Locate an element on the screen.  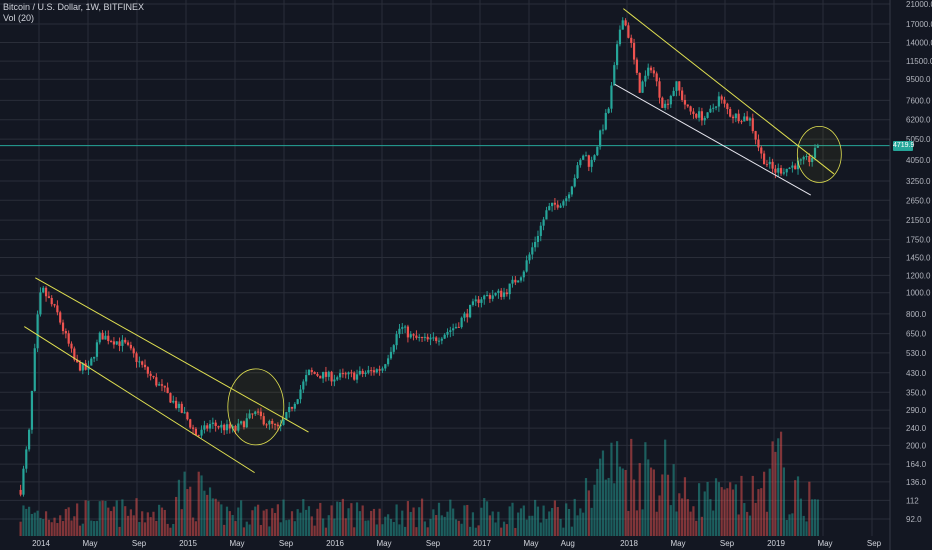
symbol-title: Bitcoin / U.S. Dollar, 1W, BITFINEX is located at coordinates (74, 7).